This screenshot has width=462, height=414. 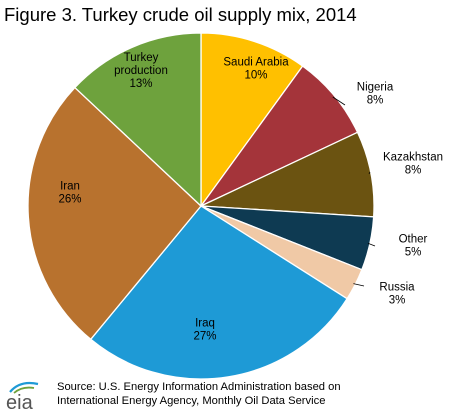 I want to click on eia-logo: eia, so click(x=22, y=396).